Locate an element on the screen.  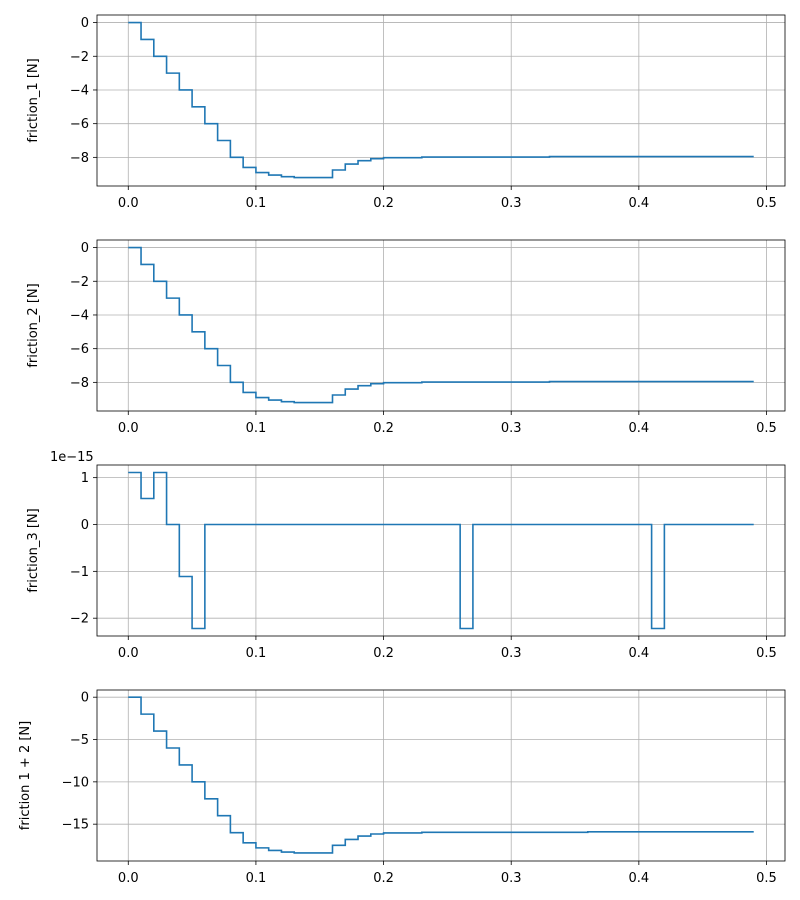
y-tick-label: −5 is located at coordinates (79, 740).